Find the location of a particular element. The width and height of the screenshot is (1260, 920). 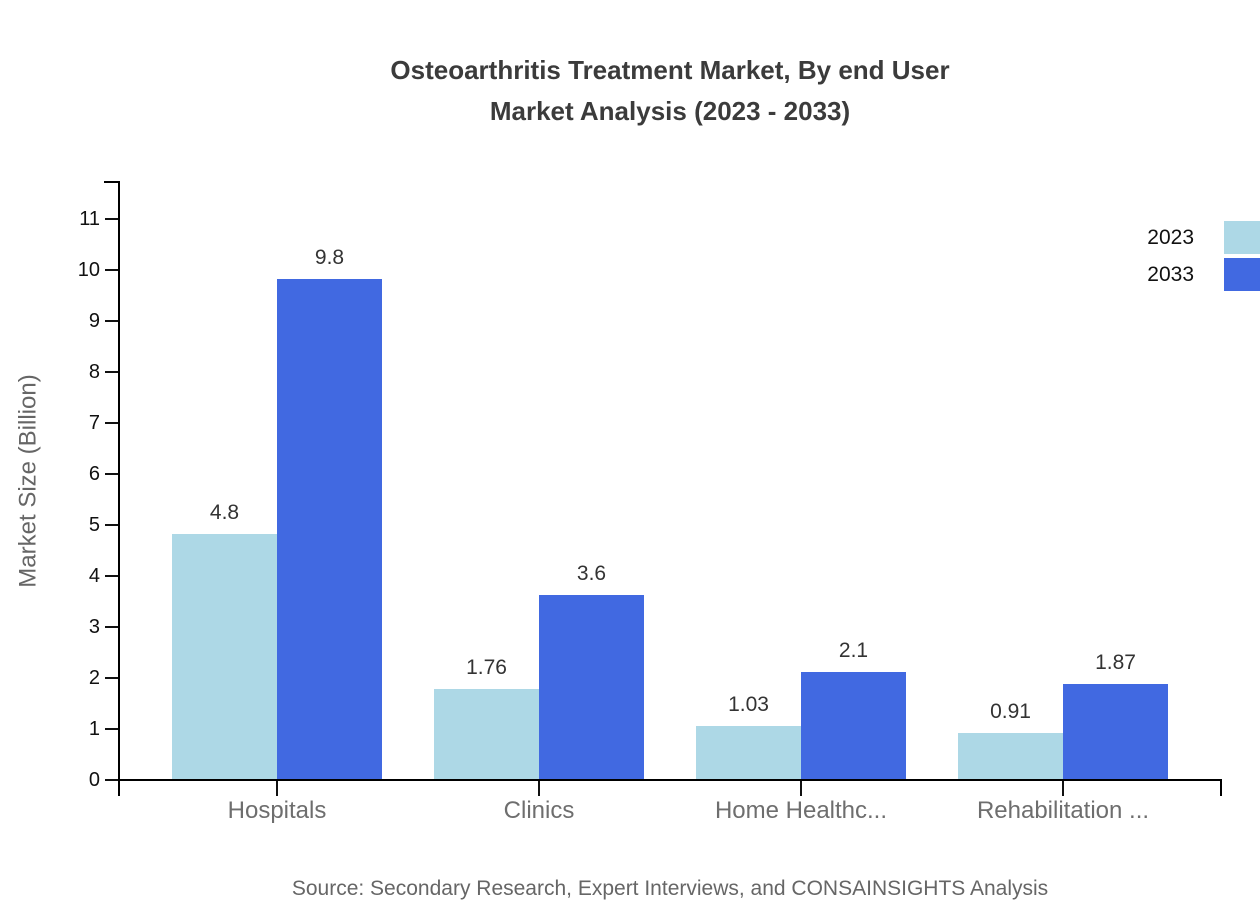

y-axis-title-wrap: Market Size (Billion) is located at coordinates (29, 480).